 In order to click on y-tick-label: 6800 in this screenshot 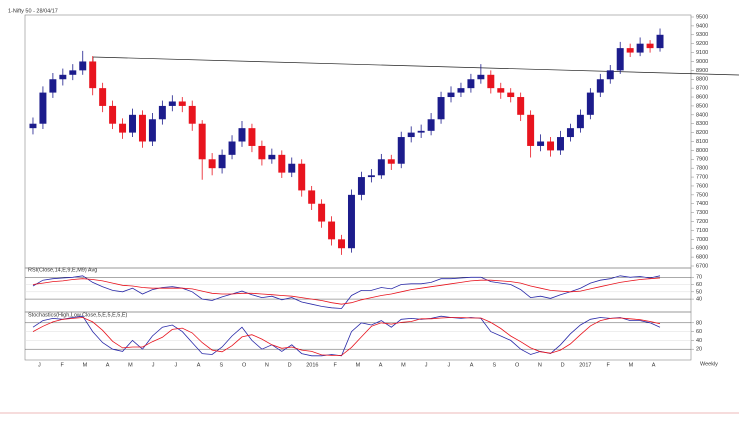, I will do `click(702, 258)`.